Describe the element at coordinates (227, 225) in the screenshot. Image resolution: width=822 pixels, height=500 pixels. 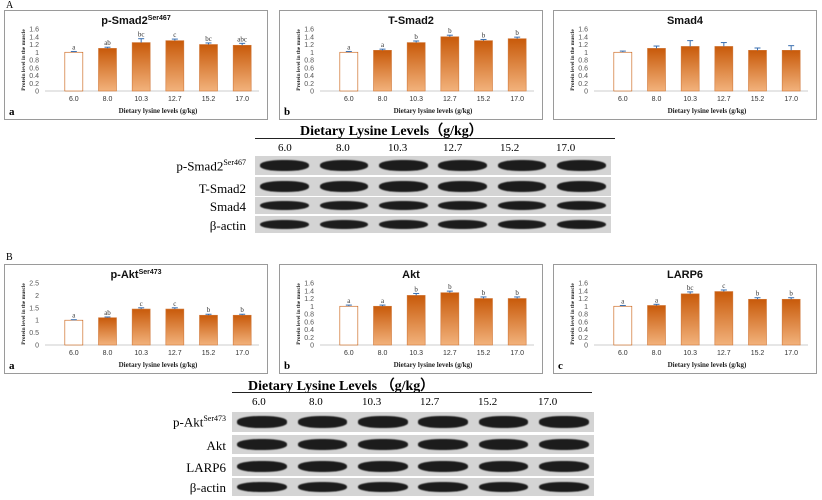
I see `blot-row-label: β-actin` at that location.